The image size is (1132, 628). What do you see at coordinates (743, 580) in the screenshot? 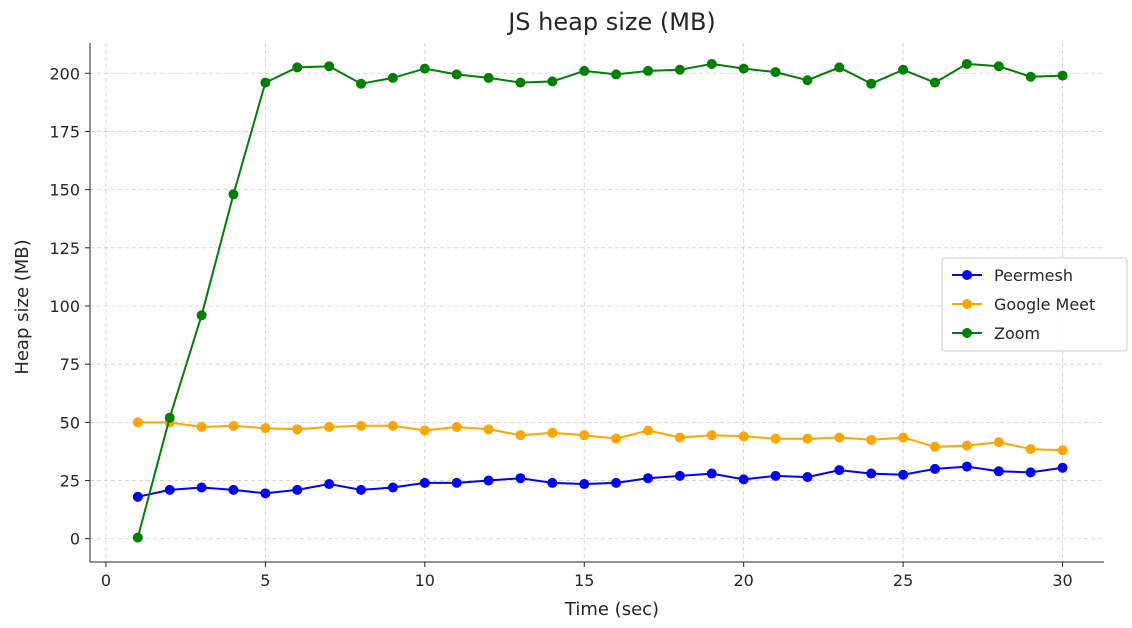
I see `x-tick-label: 20` at bounding box center [743, 580].